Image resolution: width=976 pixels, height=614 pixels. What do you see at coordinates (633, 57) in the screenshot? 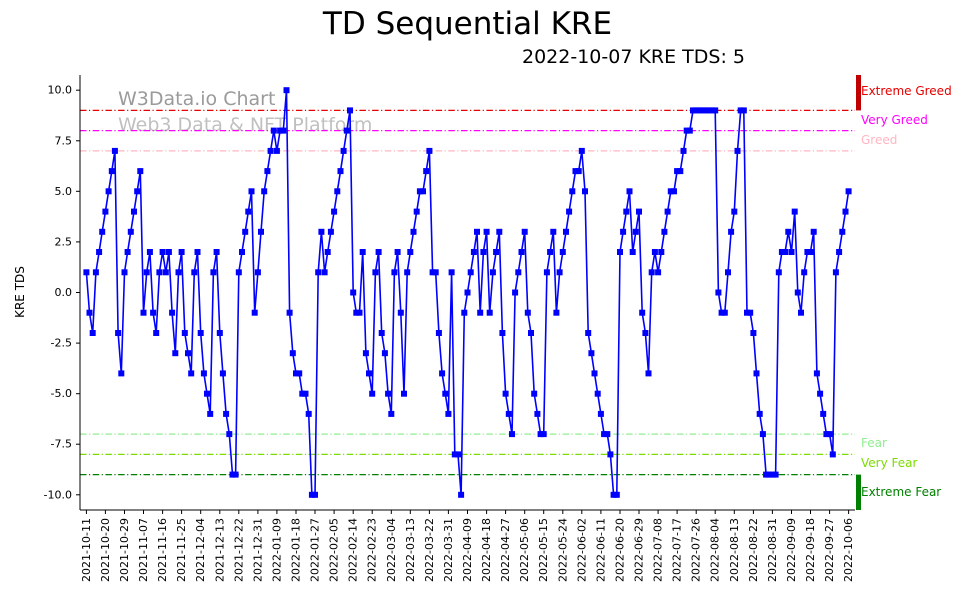
I see `chart-subtitle: 2022-10-07 KRE TDS: 5` at bounding box center [633, 57].